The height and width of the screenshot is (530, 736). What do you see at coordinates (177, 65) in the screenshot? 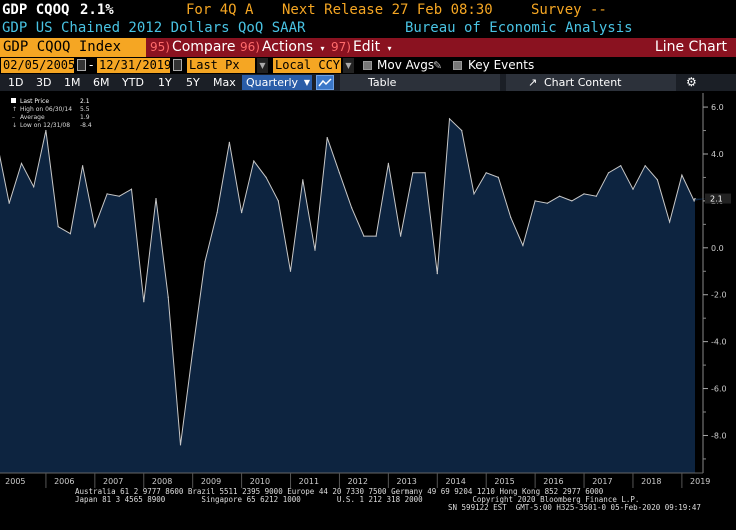
I see `end-calendar-icon` at bounding box center [177, 65].